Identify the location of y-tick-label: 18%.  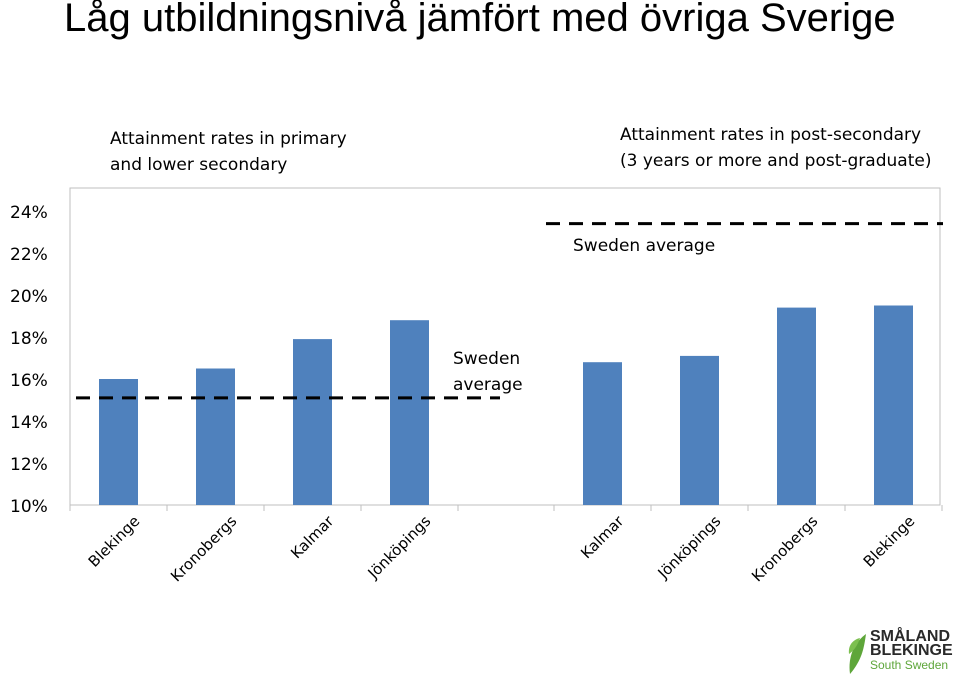
(29, 339).